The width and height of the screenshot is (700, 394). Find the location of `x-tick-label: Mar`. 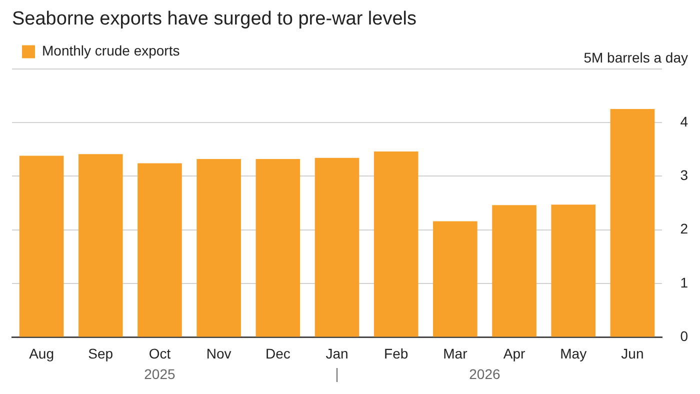

x-tick-label: Mar is located at coordinates (455, 353).